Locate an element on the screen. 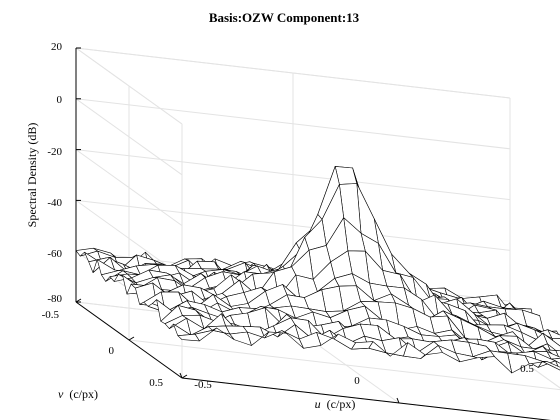 The width and height of the screenshot is (560, 420). y-axis-label: v (c/px) is located at coordinates (78, 394).